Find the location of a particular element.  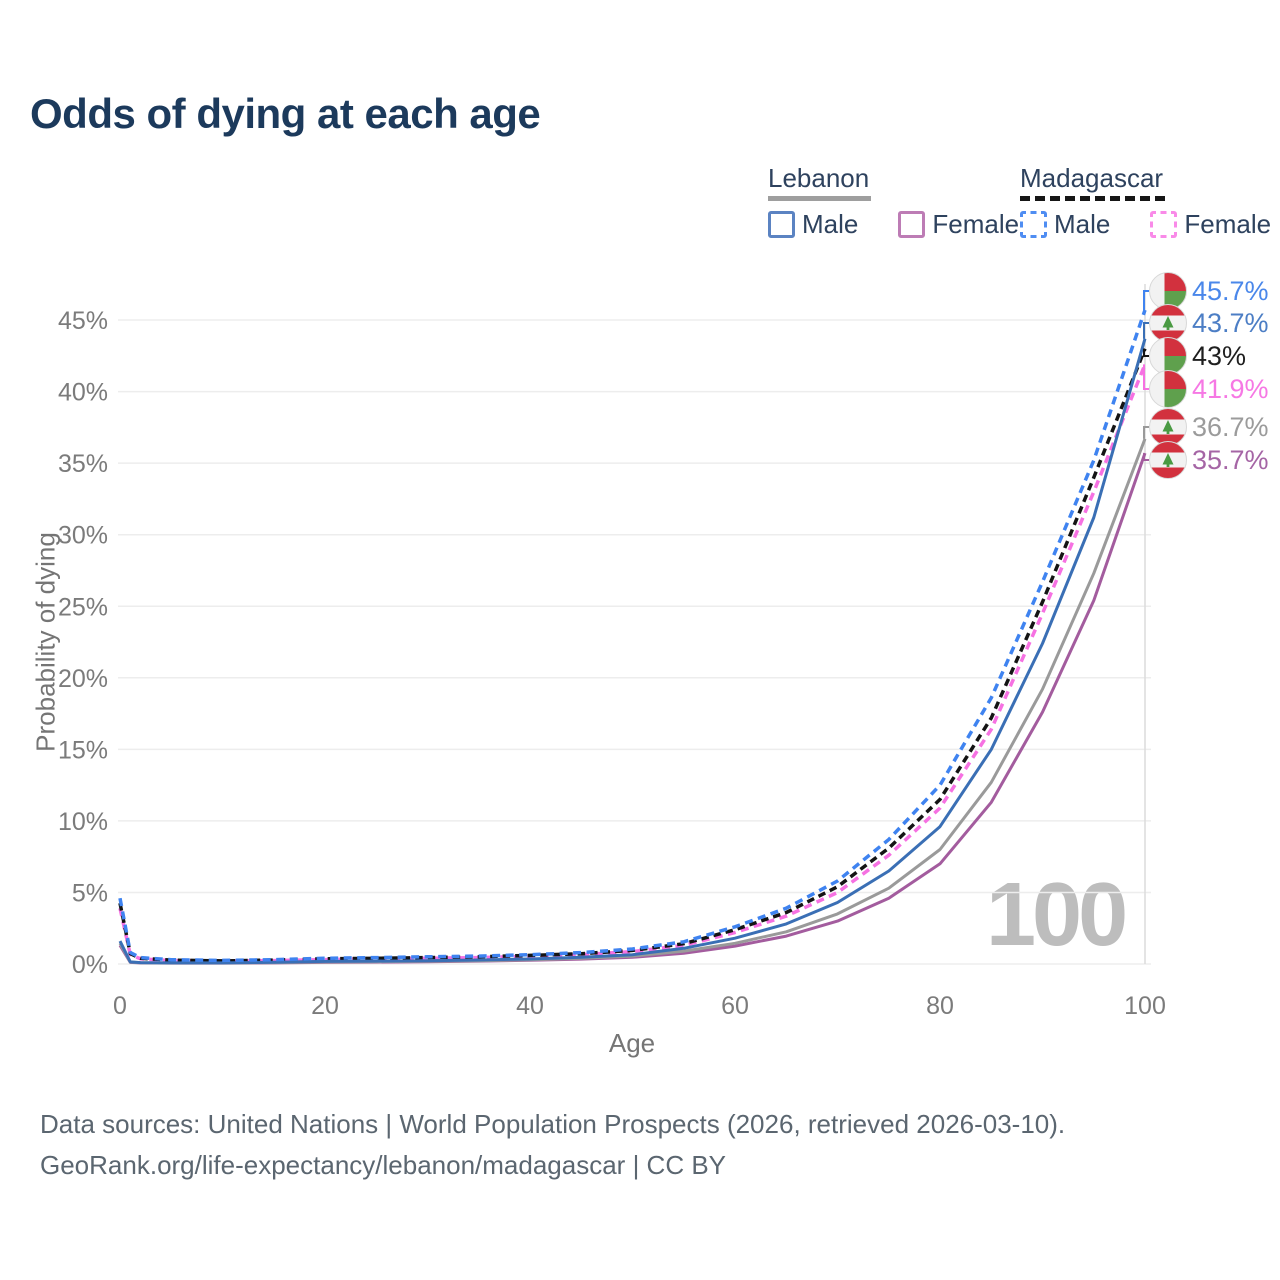

end-label-lebanon-female: 35.7% is located at coordinates (1230, 460).